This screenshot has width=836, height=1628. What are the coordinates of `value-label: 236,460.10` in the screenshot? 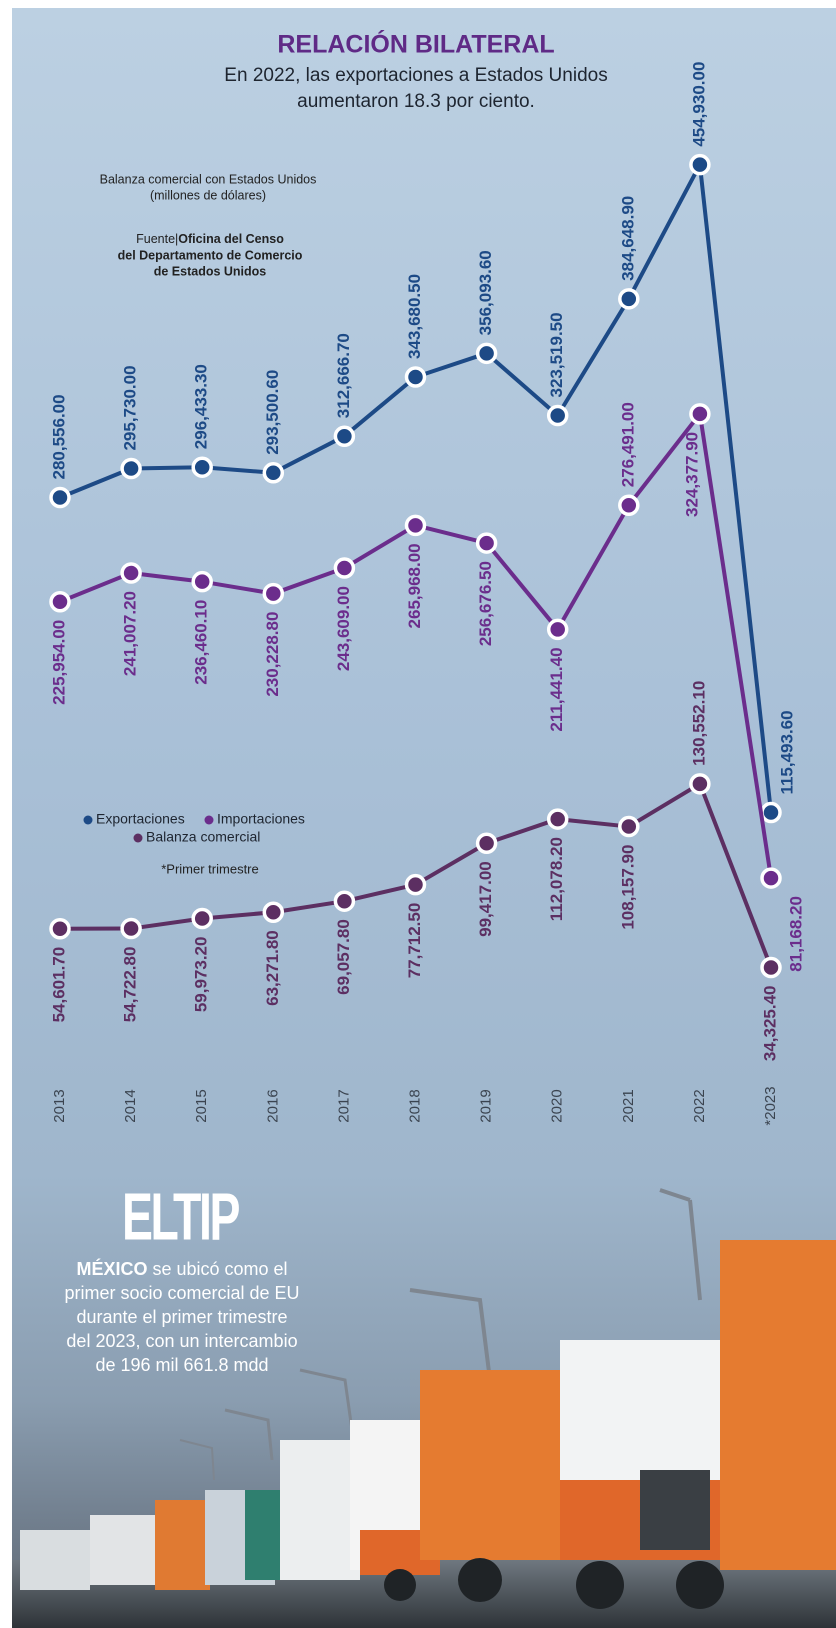 It's located at (201, 642).